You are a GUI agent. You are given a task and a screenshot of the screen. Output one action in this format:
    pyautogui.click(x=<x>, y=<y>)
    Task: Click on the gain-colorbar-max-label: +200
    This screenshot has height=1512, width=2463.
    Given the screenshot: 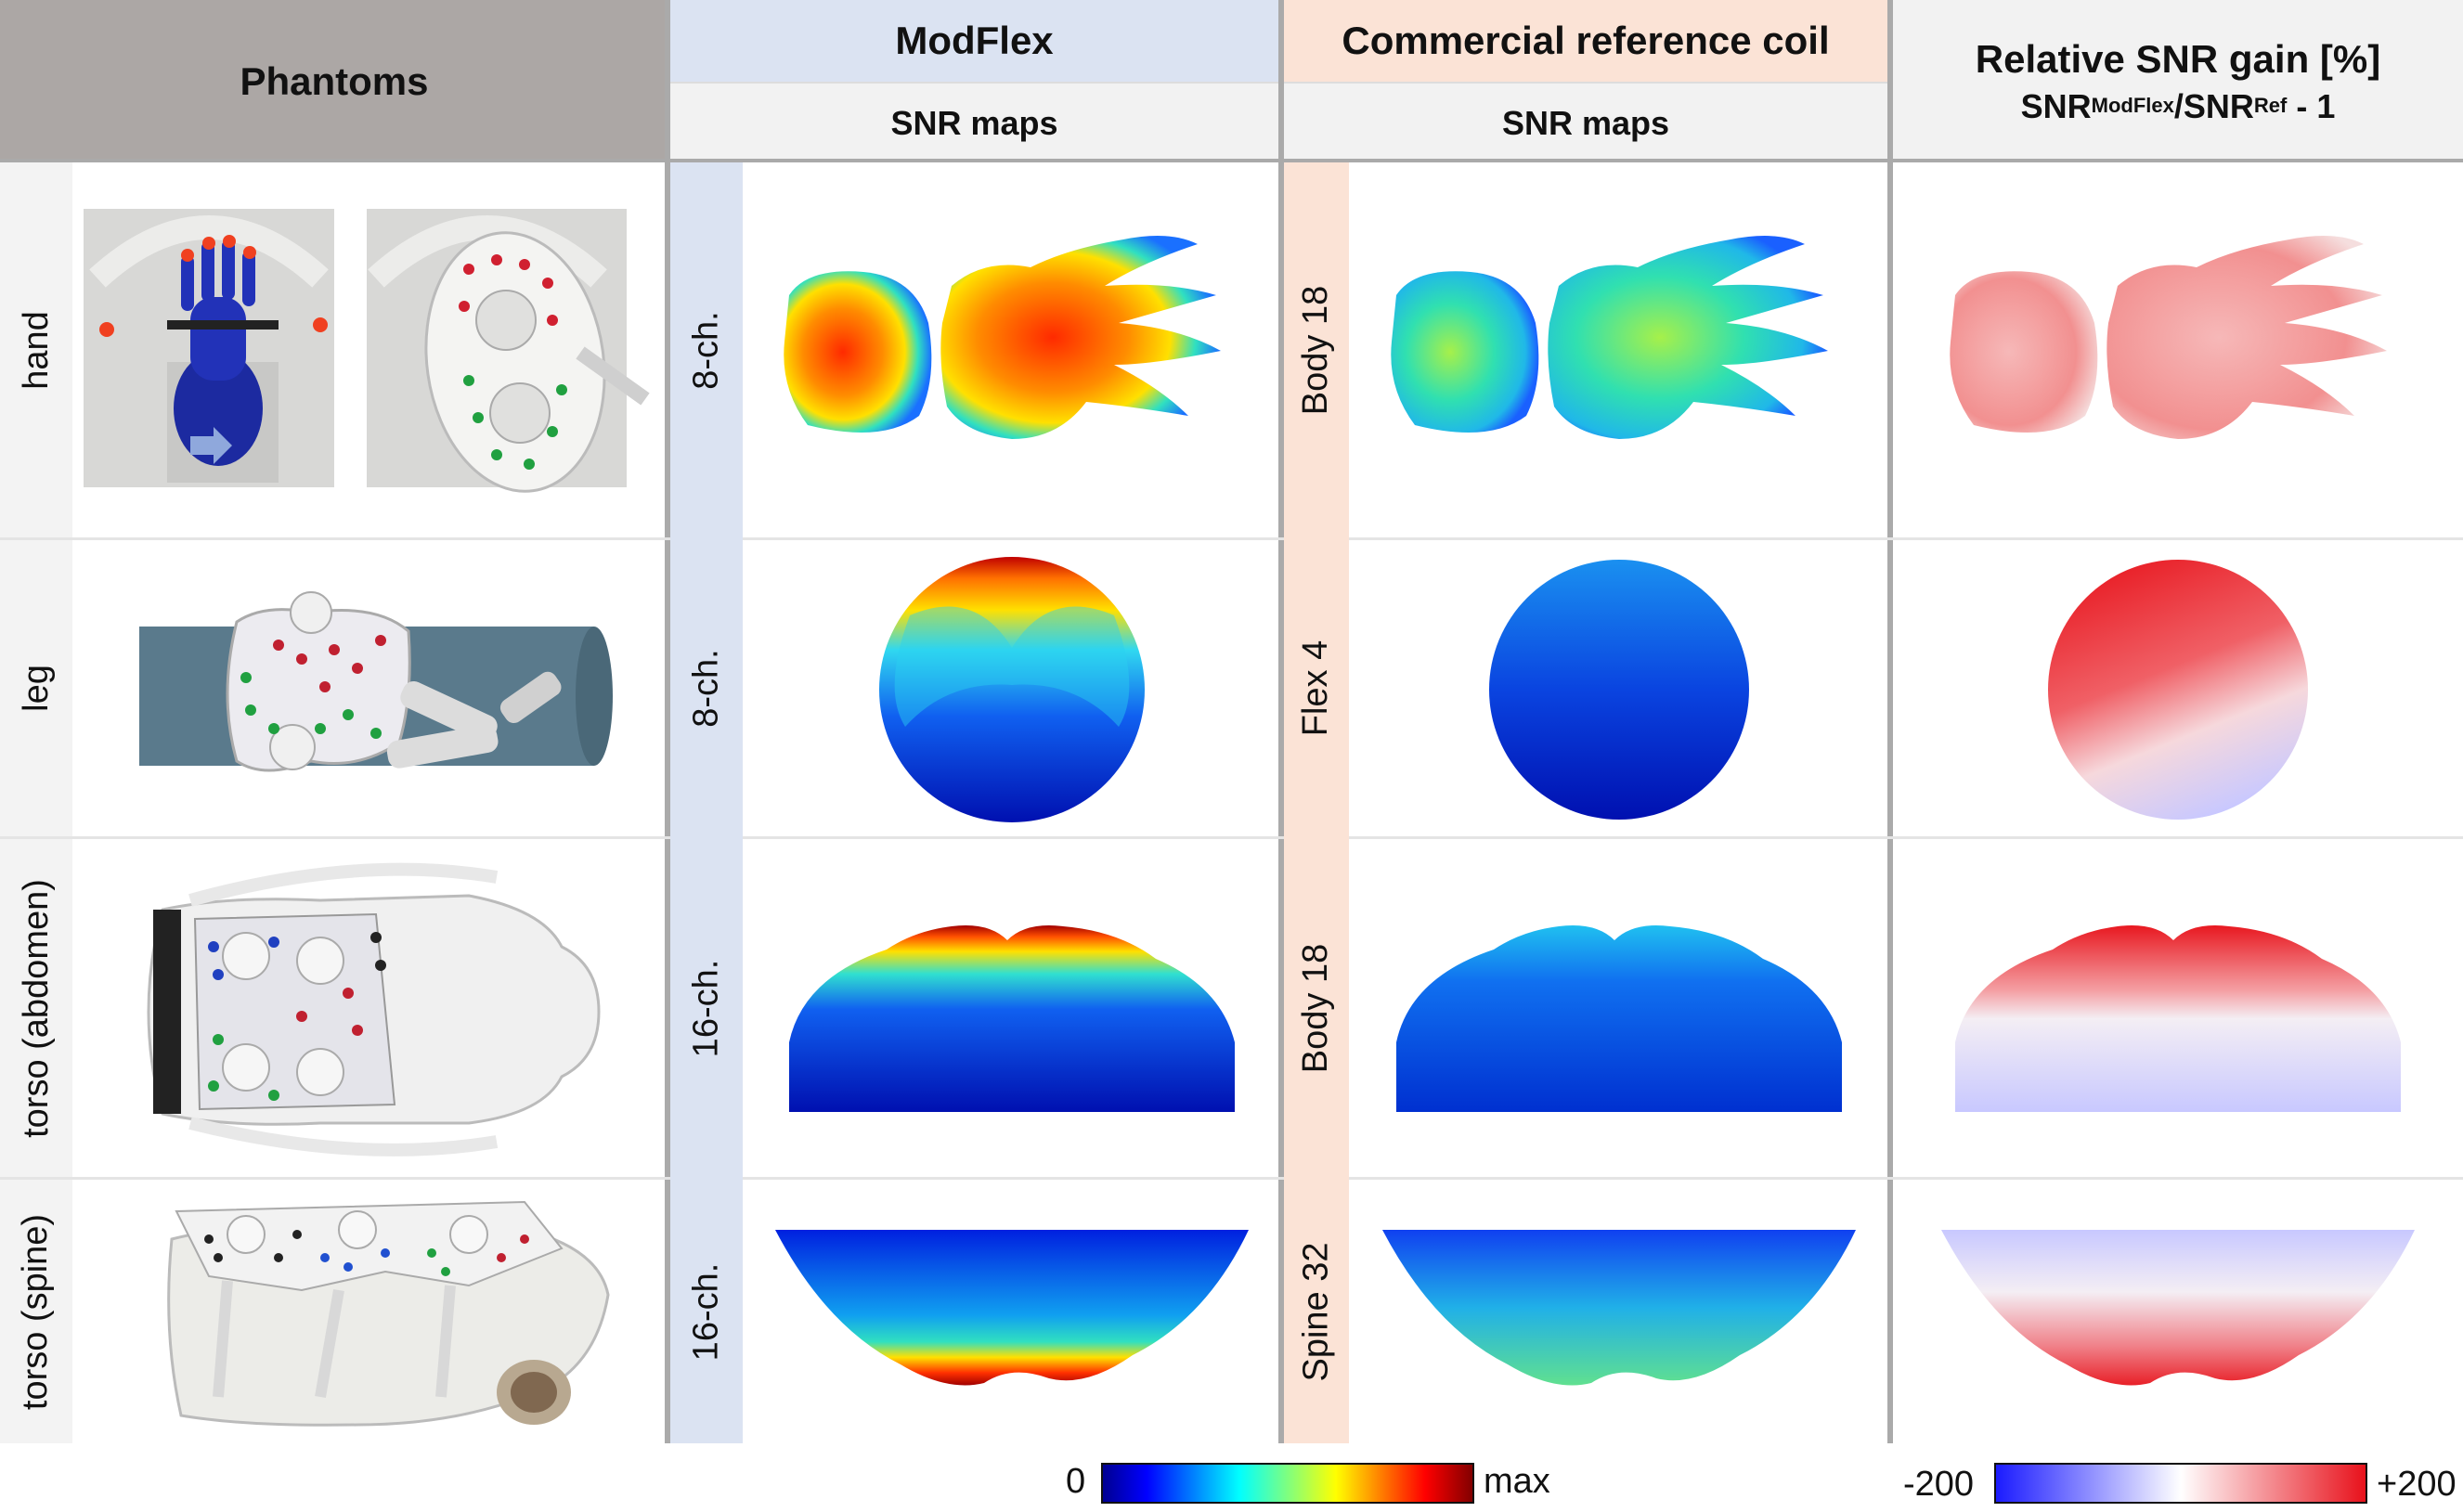 What is the action you would take?
    pyautogui.click(x=2417, y=1484)
    